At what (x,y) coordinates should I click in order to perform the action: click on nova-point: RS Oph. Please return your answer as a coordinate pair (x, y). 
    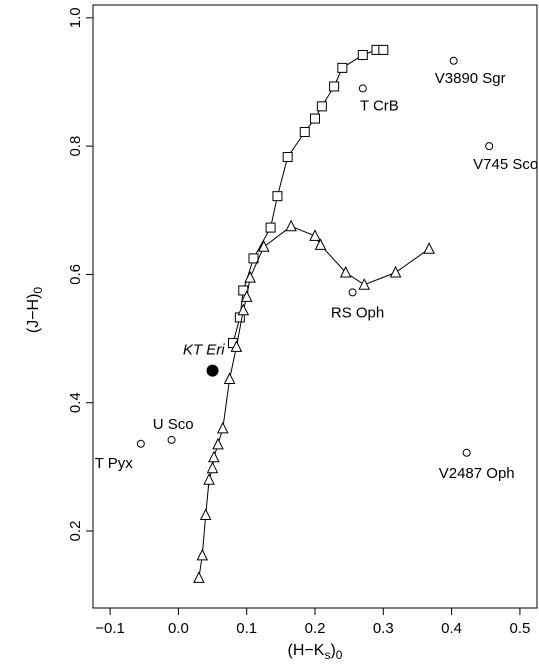
    Looking at the image, I should click on (357, 304).